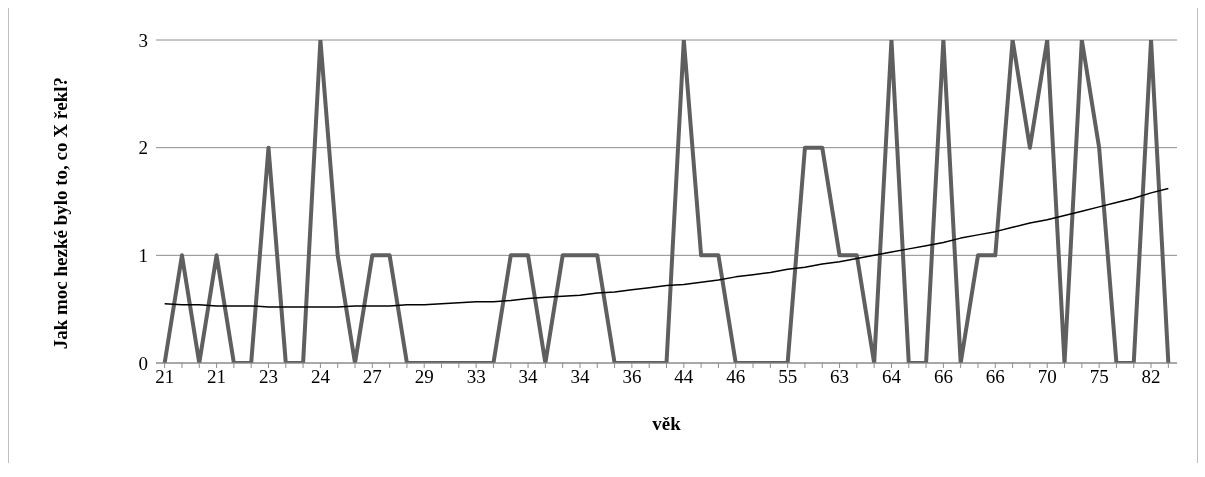 The image size is (1205, 477). I want to click on x-tick-label: 33, so click(476, 377).